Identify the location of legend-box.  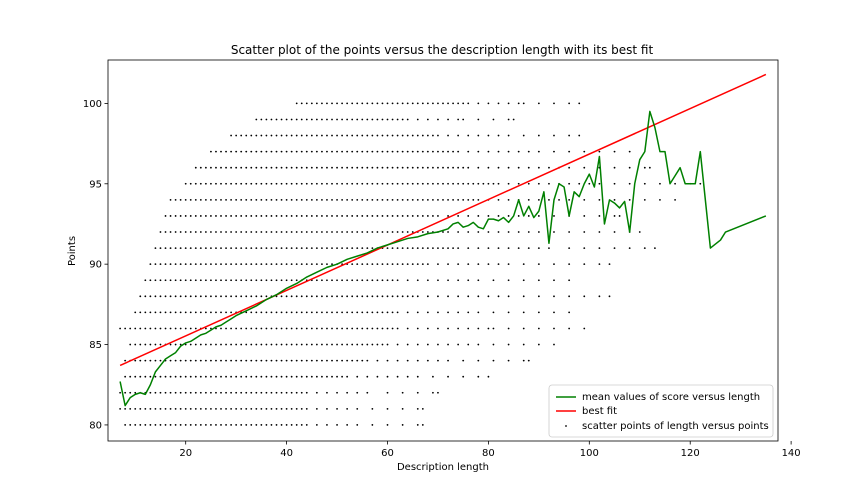
(661, 411).